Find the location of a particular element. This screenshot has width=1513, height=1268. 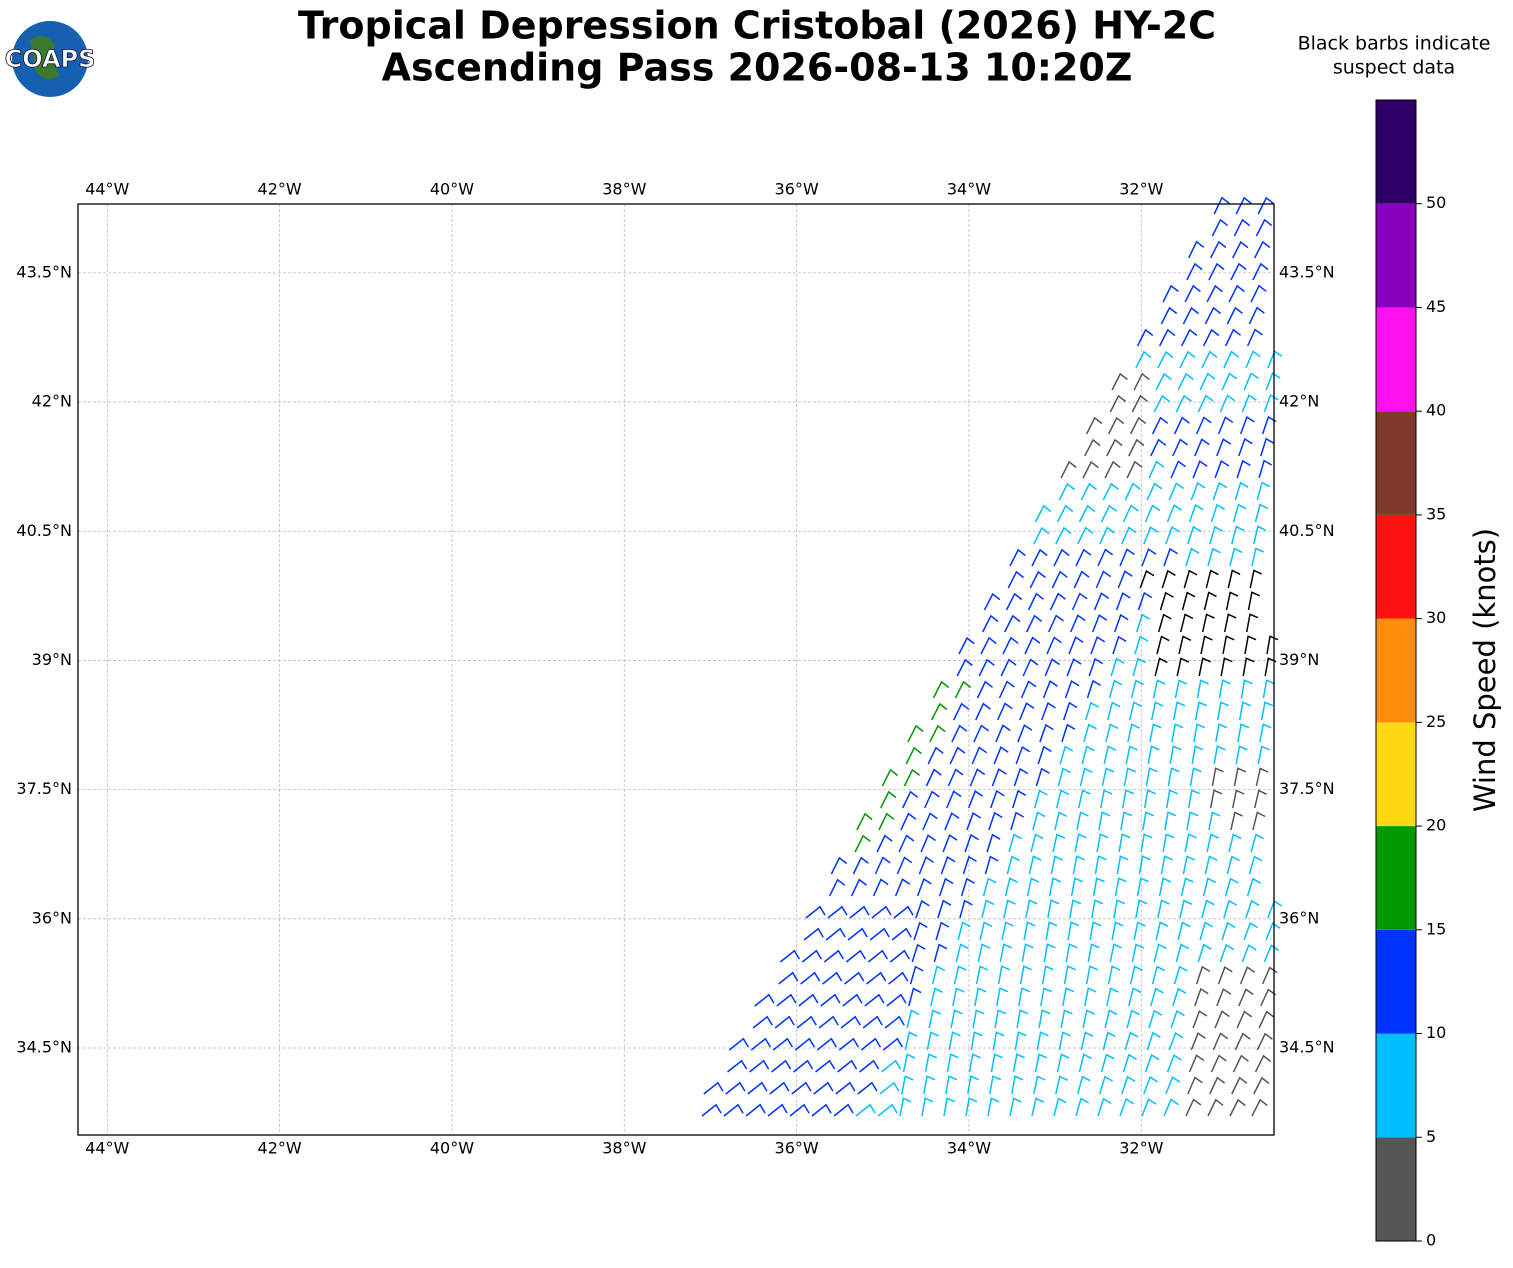

title-line: Ascending Pass 2026-08-13 10:20Z is located at coordinates (757, 68).